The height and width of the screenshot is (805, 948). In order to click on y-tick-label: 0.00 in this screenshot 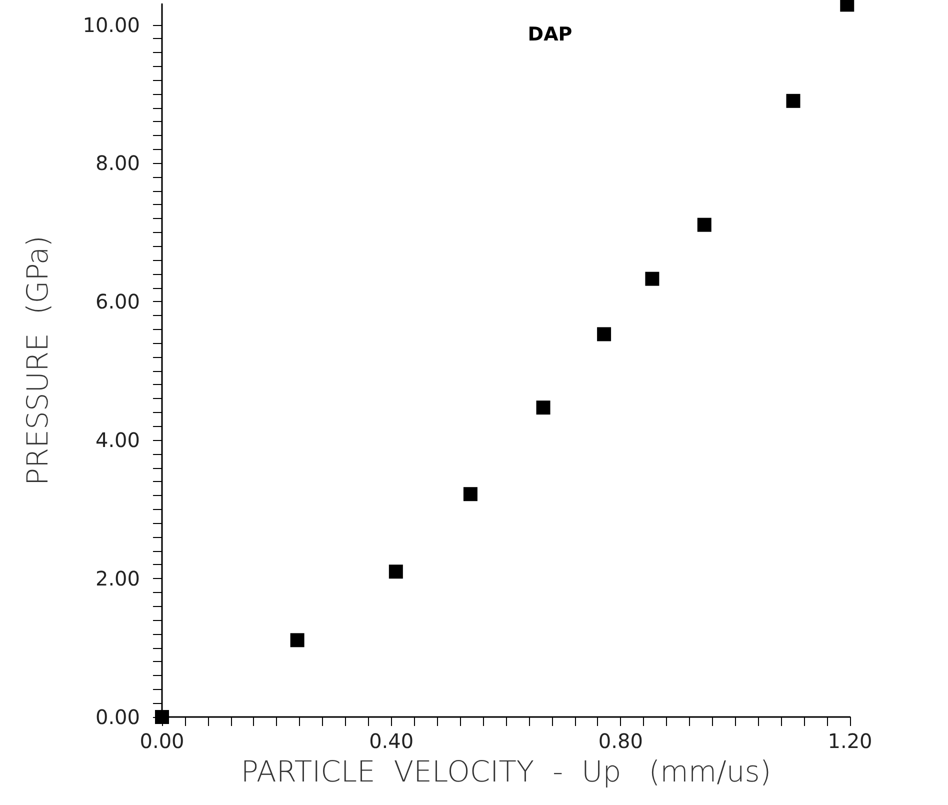, I will do `click(117, 717)`.